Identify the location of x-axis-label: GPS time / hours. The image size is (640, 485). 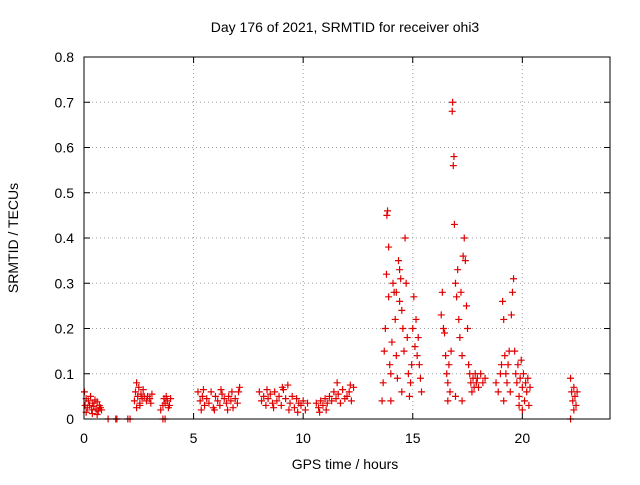
(345, 464).